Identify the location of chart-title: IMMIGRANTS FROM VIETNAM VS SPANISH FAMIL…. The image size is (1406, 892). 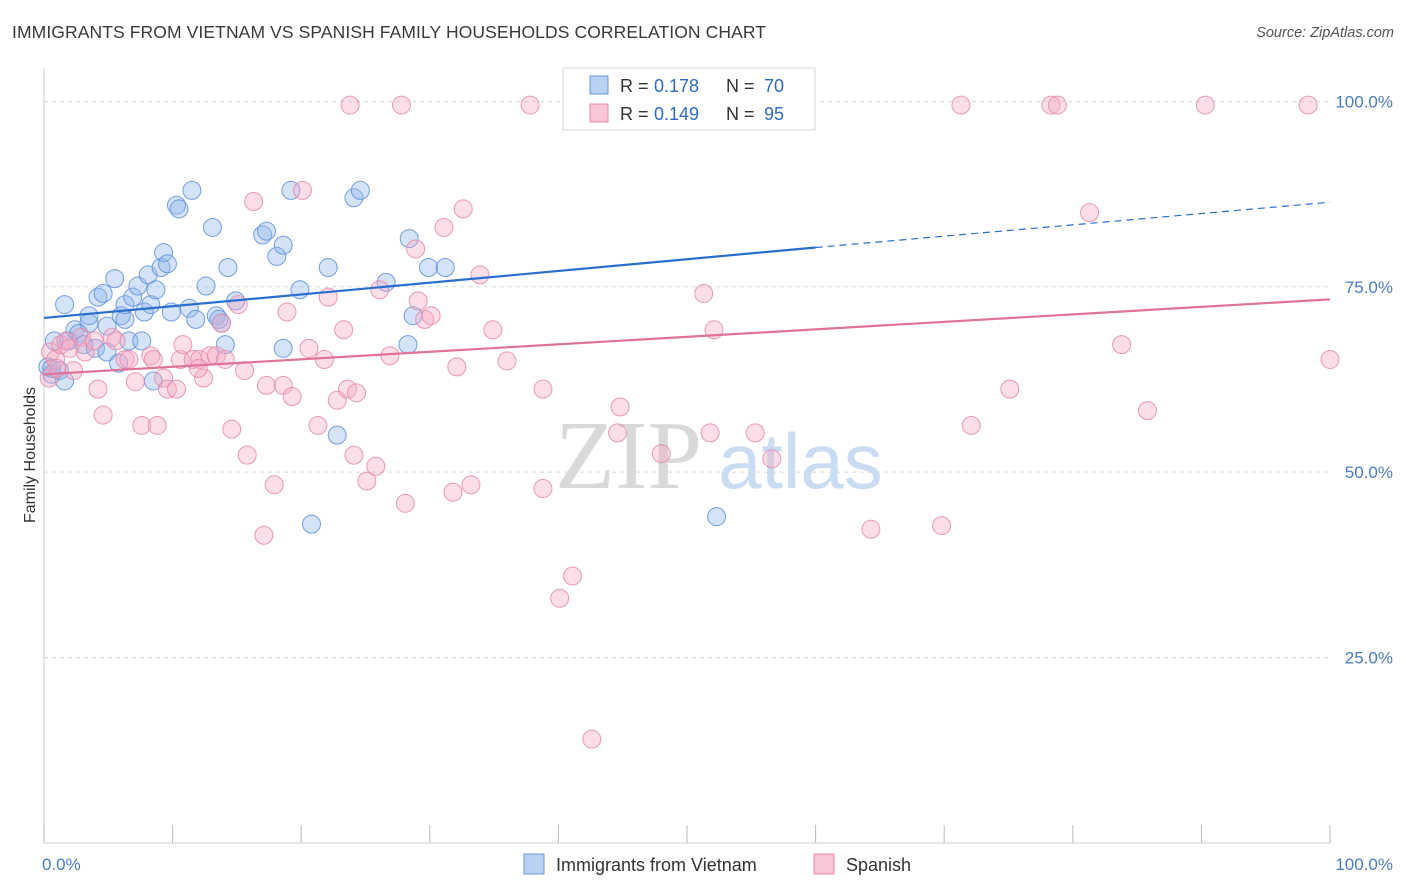
(389, 32).